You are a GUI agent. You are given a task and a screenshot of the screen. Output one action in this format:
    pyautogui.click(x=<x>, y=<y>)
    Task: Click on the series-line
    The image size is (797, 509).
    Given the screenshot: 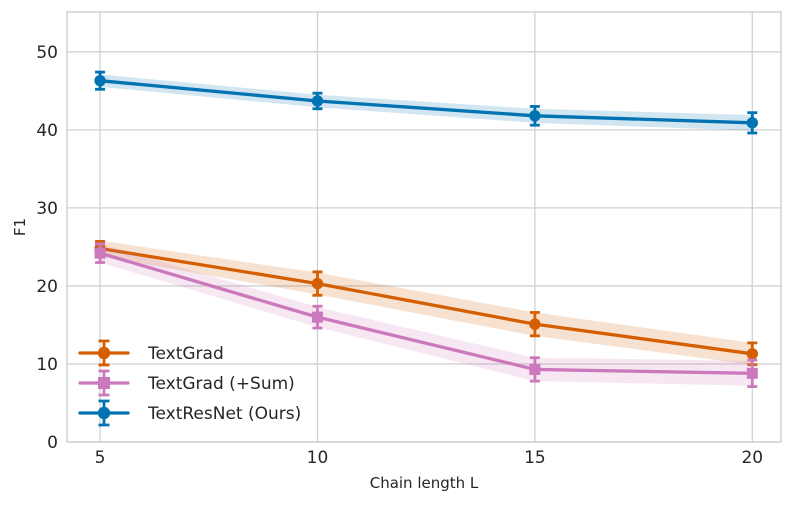 What is the action you would take?
    pyautogui.click(x=426, y=102)
    